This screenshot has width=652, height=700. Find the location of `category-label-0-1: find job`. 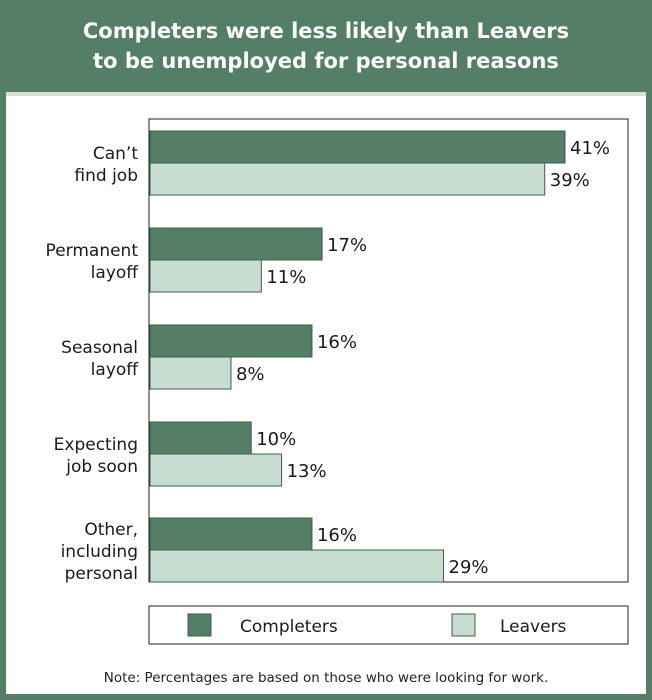

category-label-0-1: find job is located at coordinates (106, 176).